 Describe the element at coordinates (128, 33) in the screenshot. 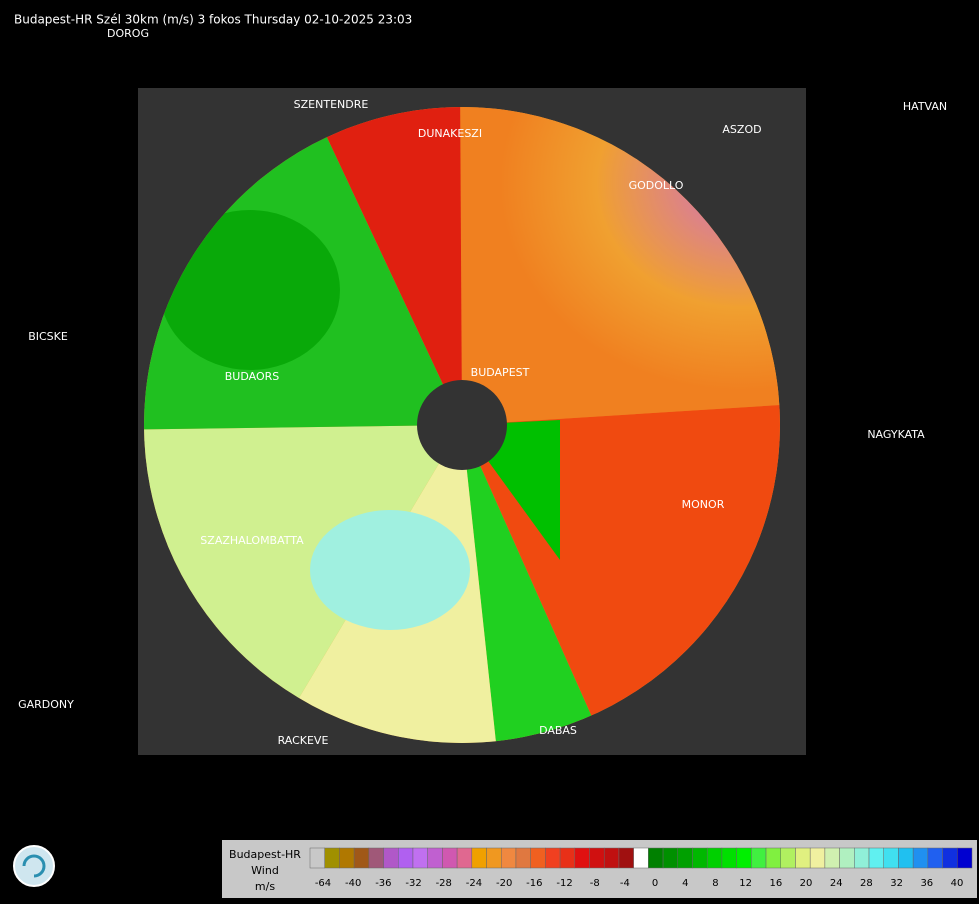

I see `city-label: DOROG` at that location.